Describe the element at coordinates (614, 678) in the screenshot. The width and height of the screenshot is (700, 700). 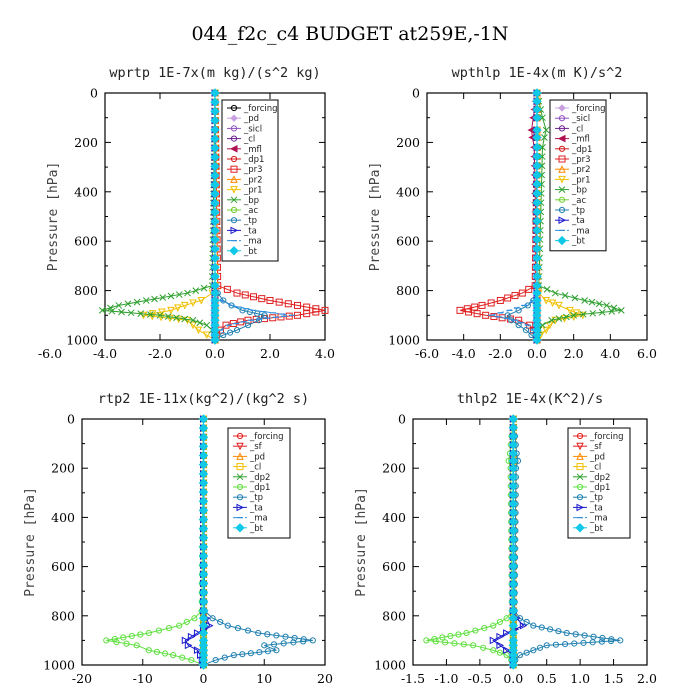
I see `x-tick-label: 1.5` at that location.